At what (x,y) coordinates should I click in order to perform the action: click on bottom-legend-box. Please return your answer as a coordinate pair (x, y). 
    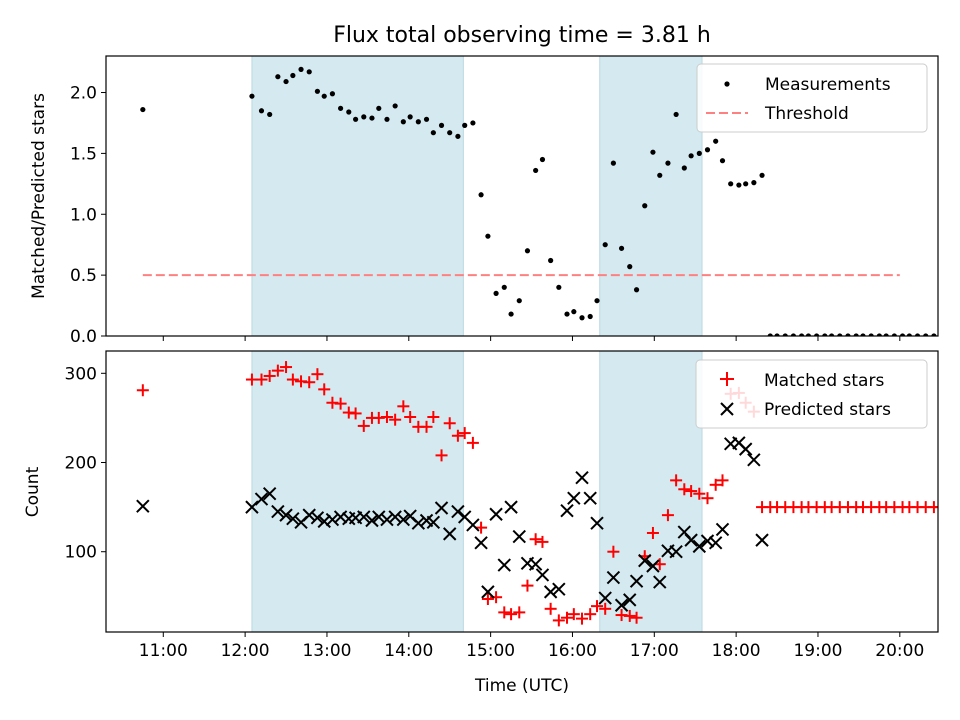
    Looking at the image, I should click on (811, 394).